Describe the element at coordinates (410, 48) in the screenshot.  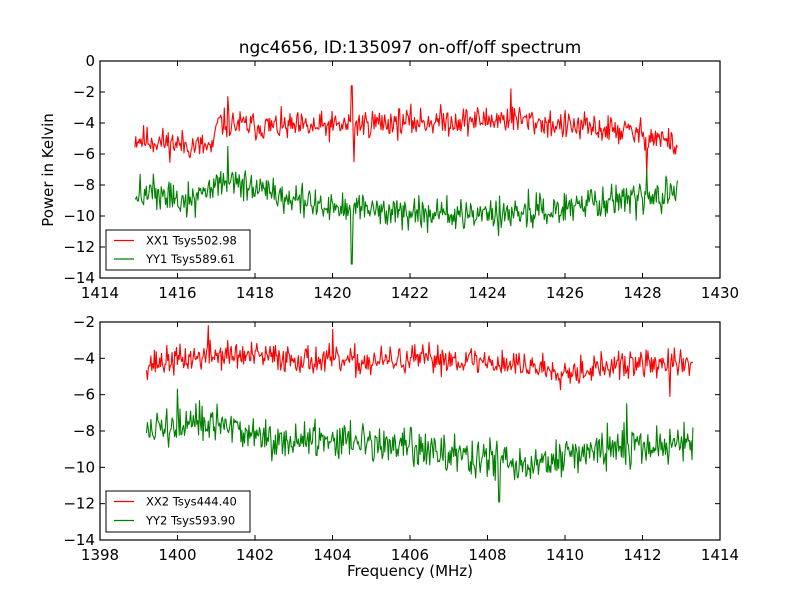
I see `chart-title: ngc4656, ID:135097 on-off/off spectrum` at that location.